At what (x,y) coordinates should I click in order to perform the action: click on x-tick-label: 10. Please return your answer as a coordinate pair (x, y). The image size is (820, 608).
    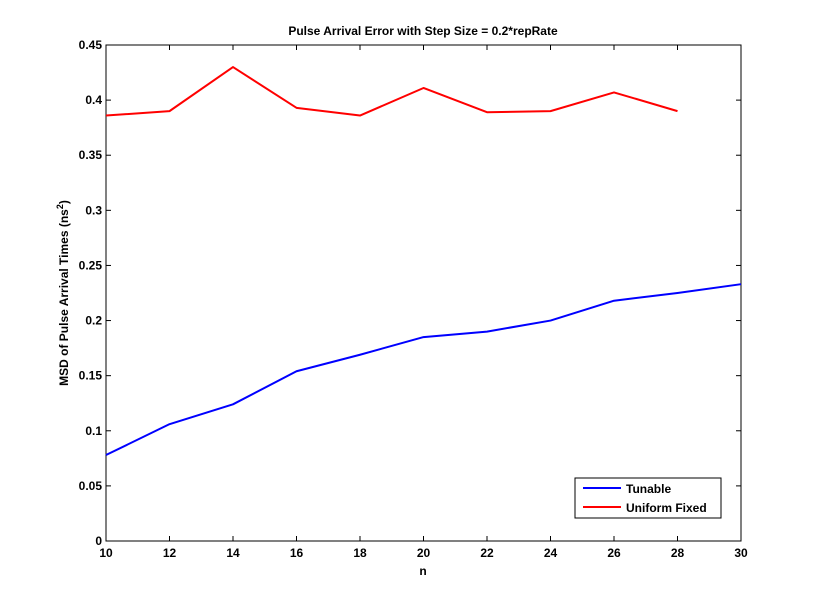
    Looking at the image, I should click on (106, 553).